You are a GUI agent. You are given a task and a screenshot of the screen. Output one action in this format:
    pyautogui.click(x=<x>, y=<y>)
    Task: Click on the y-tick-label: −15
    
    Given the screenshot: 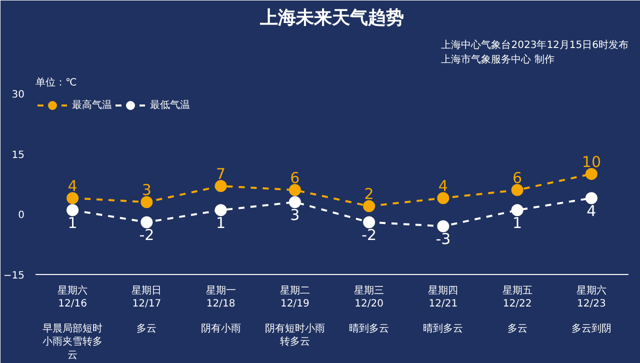 What is the action you would take?
    pyautogui.click(x=14, y=276)
    